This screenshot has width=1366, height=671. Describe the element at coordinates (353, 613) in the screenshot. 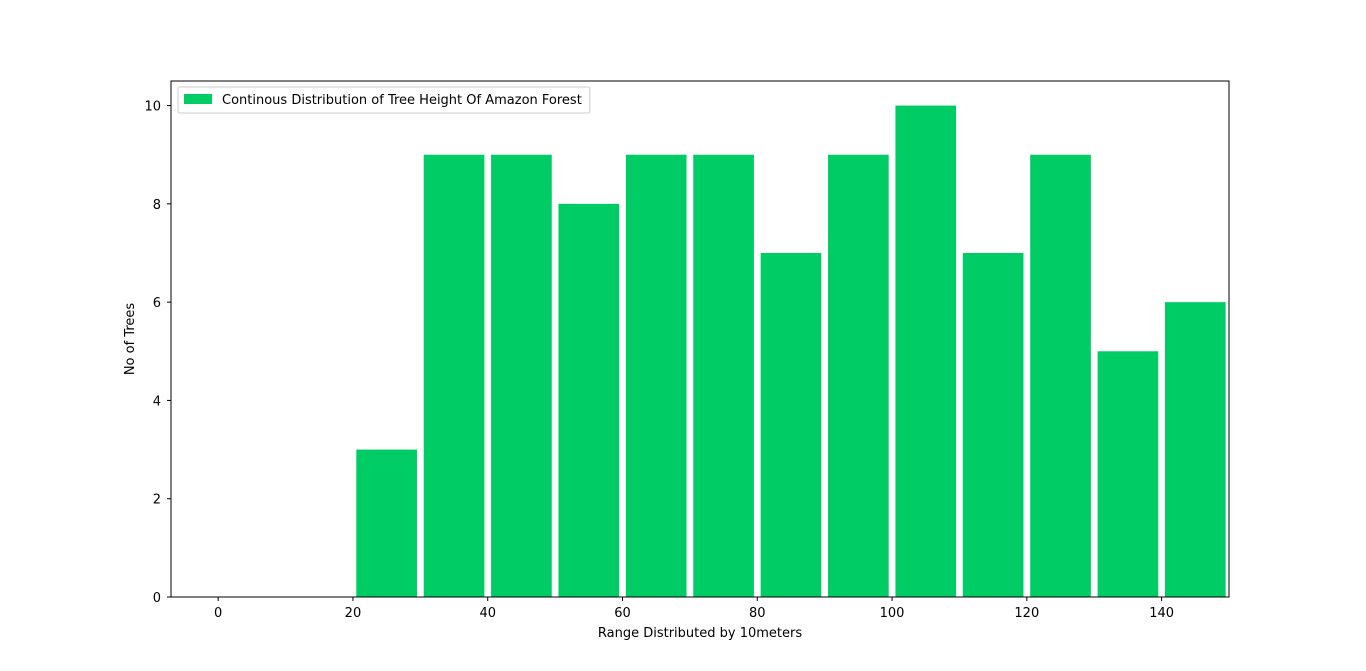

I see `x-tick-label-20: 20` at that location.